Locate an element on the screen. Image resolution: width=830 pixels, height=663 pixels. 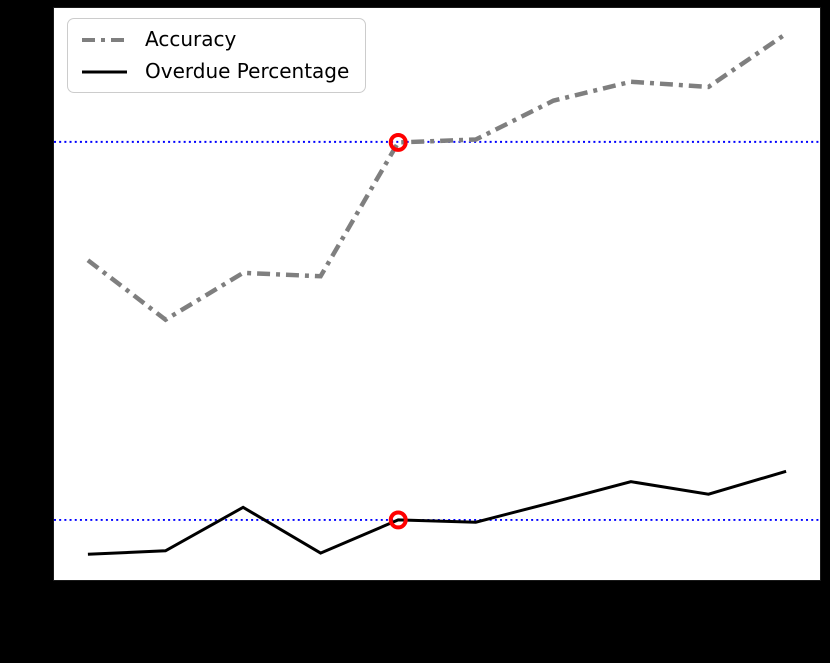
legend-label-overdue-percentage: Overdue Percentage is located at coordinates (247, 71).